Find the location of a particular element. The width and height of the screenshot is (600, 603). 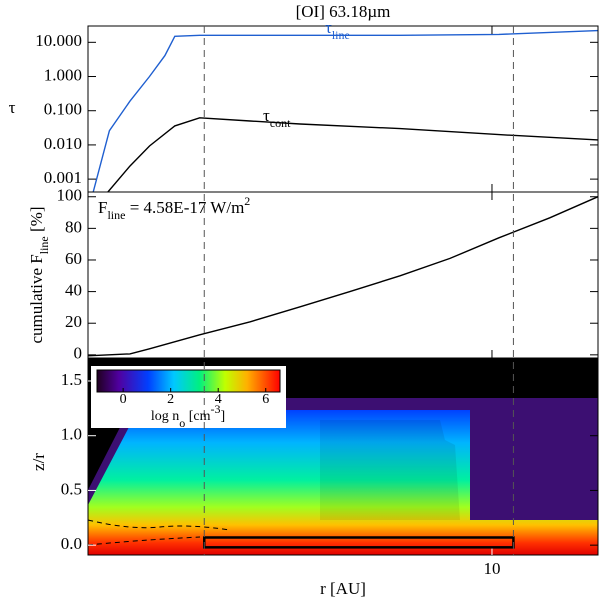

y-tick-label: 0.001 is located at coordinates (63, 177).